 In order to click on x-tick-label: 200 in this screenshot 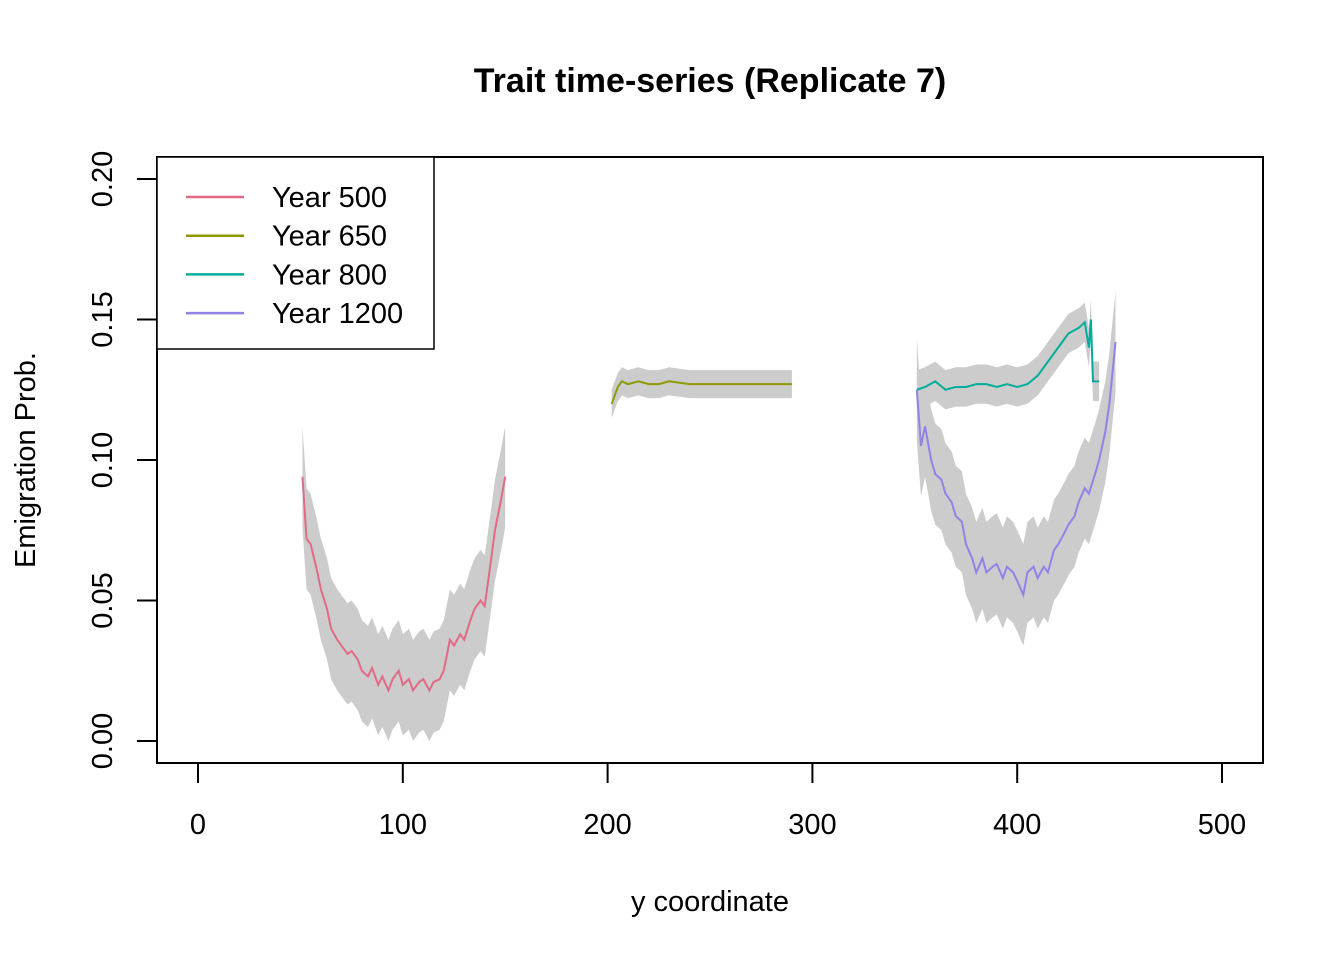, I will do `click(607, 825)`.